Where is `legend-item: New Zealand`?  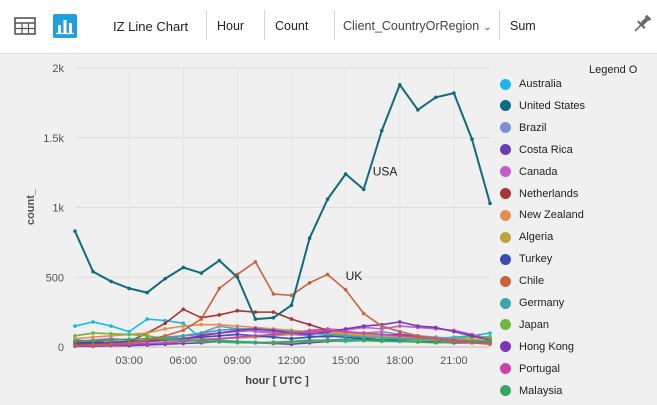 legend-item: New Zealand is located at coordinates (542, 215).